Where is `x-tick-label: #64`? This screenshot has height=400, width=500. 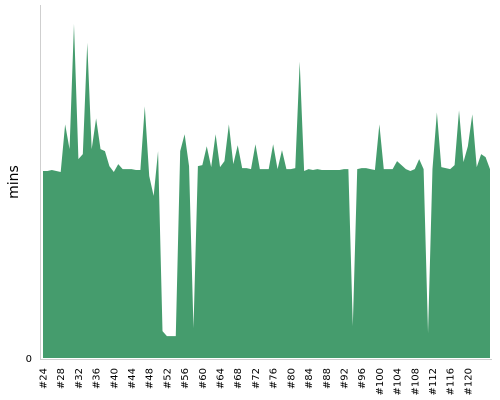 x-tick-label: #64 is located at coordinates (221, 378).